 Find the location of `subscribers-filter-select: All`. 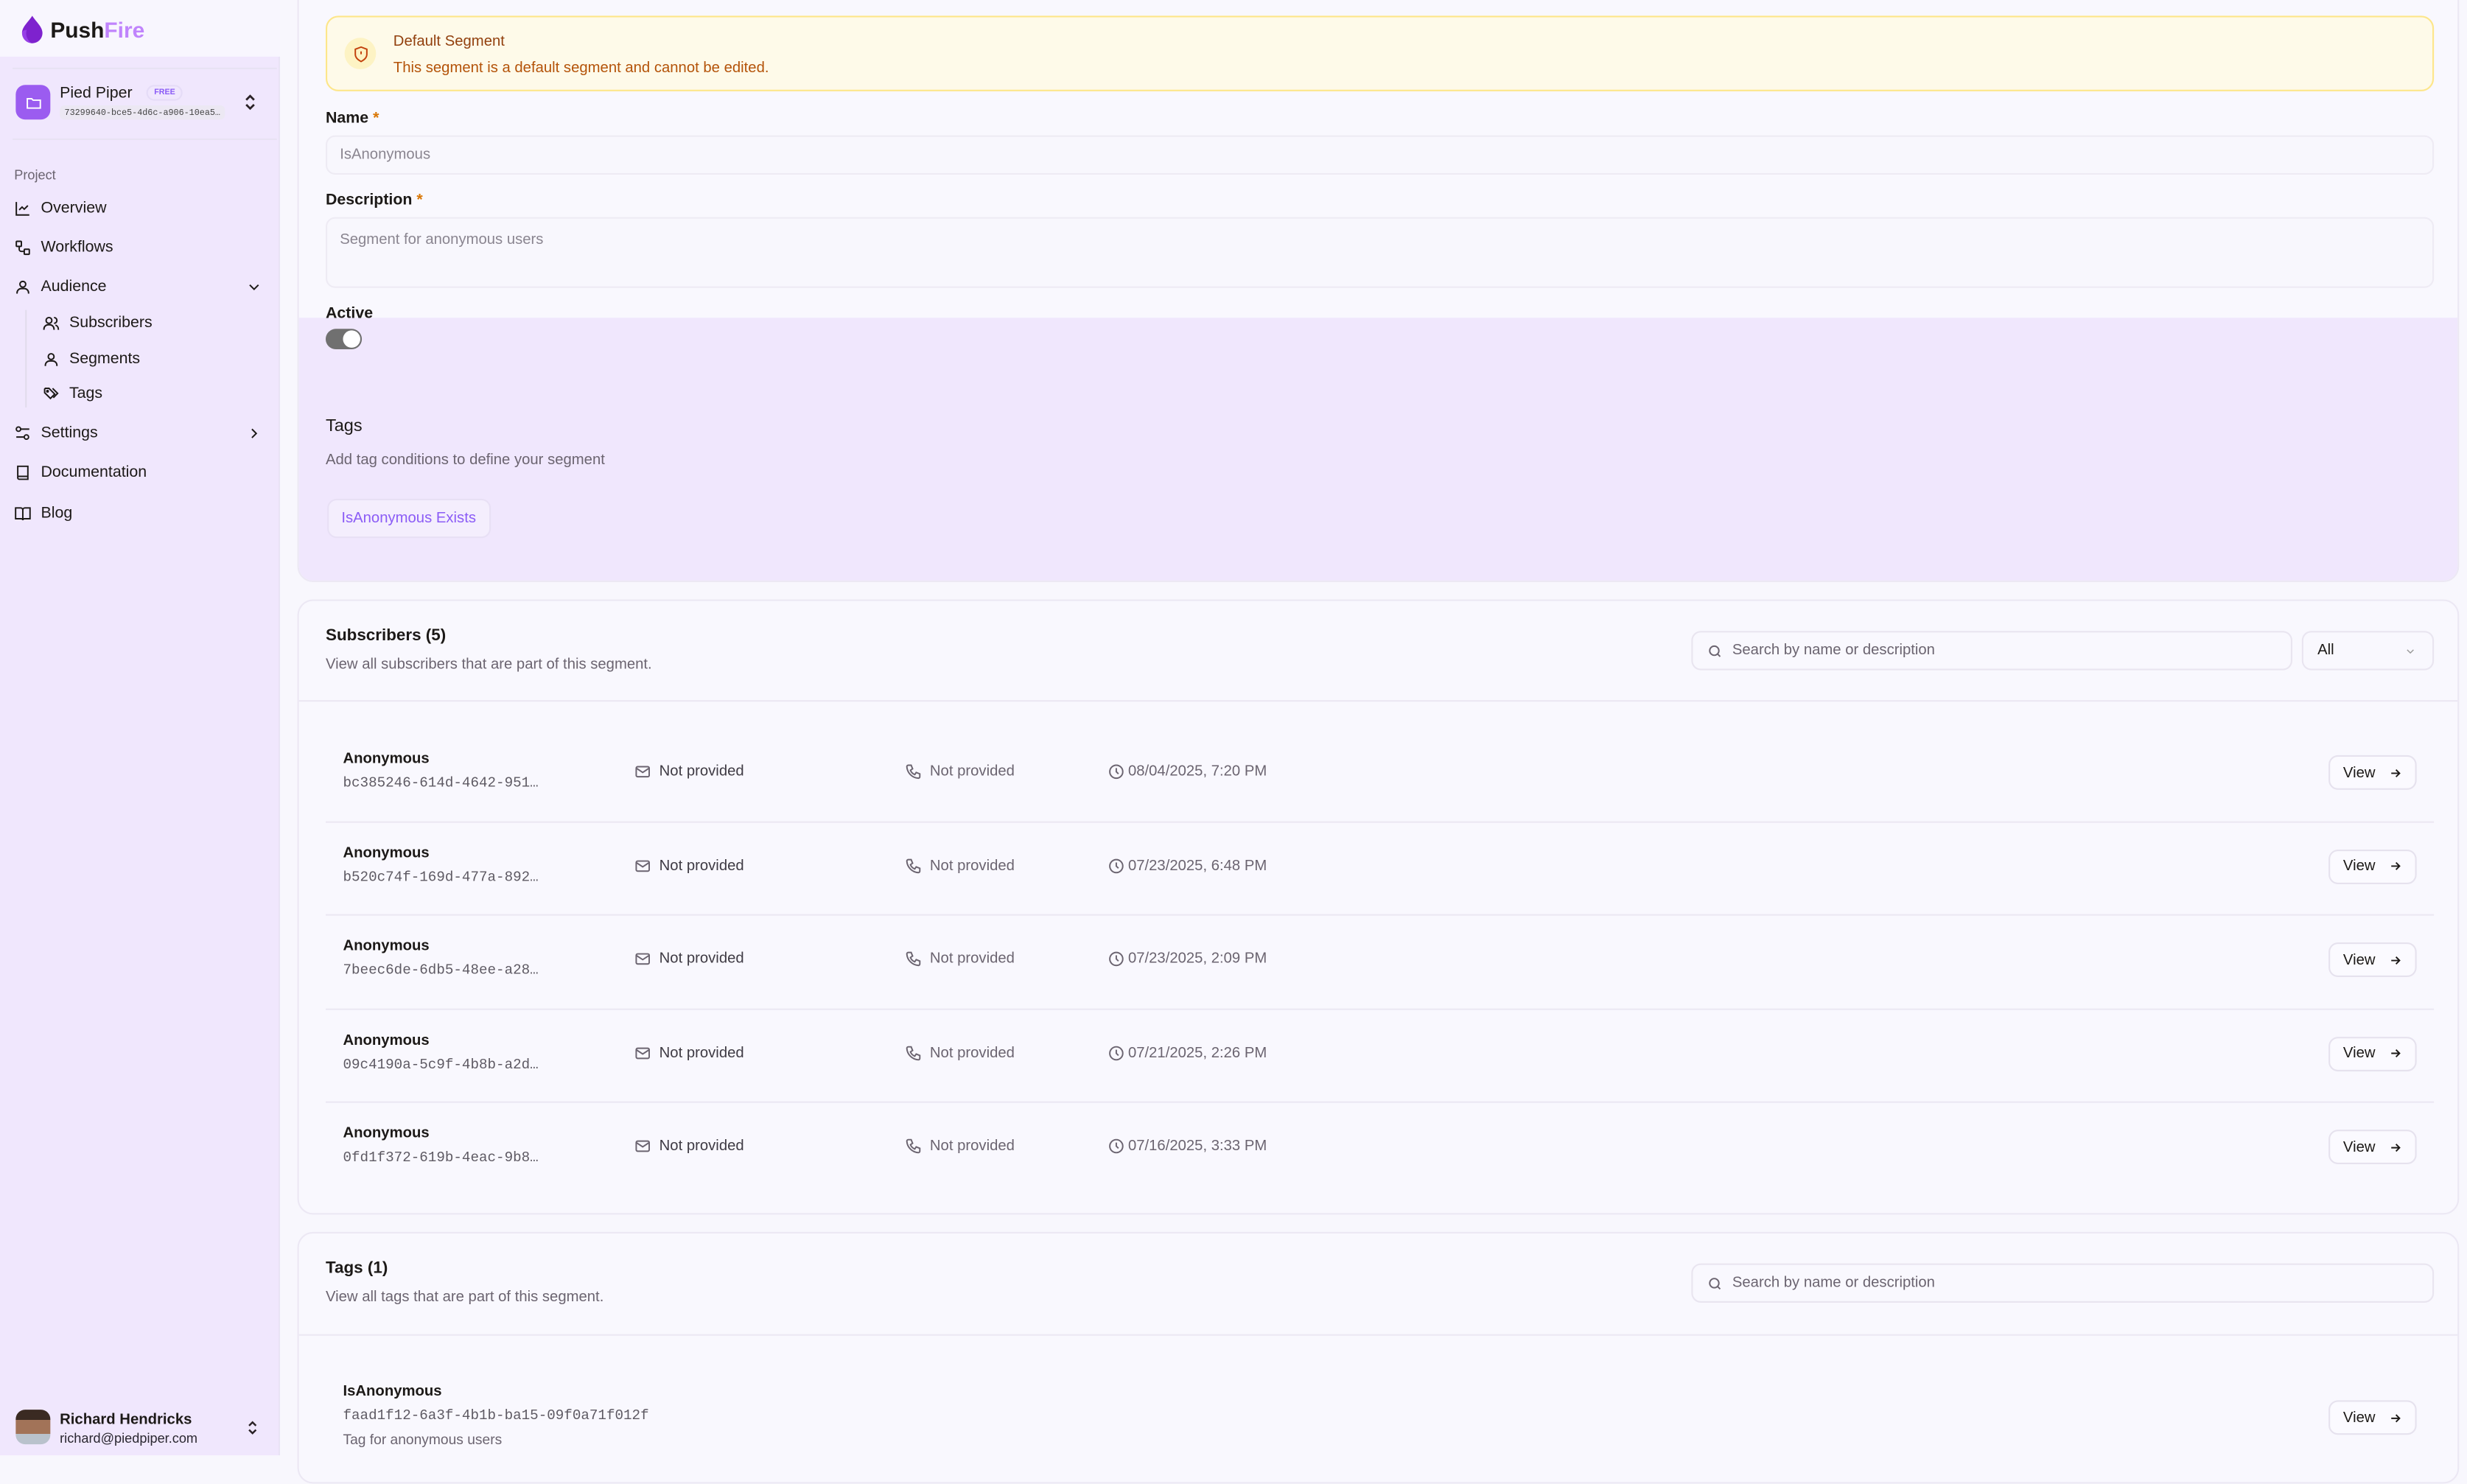

subscribers-filter-select: All is located at coordinates (2368, 651).